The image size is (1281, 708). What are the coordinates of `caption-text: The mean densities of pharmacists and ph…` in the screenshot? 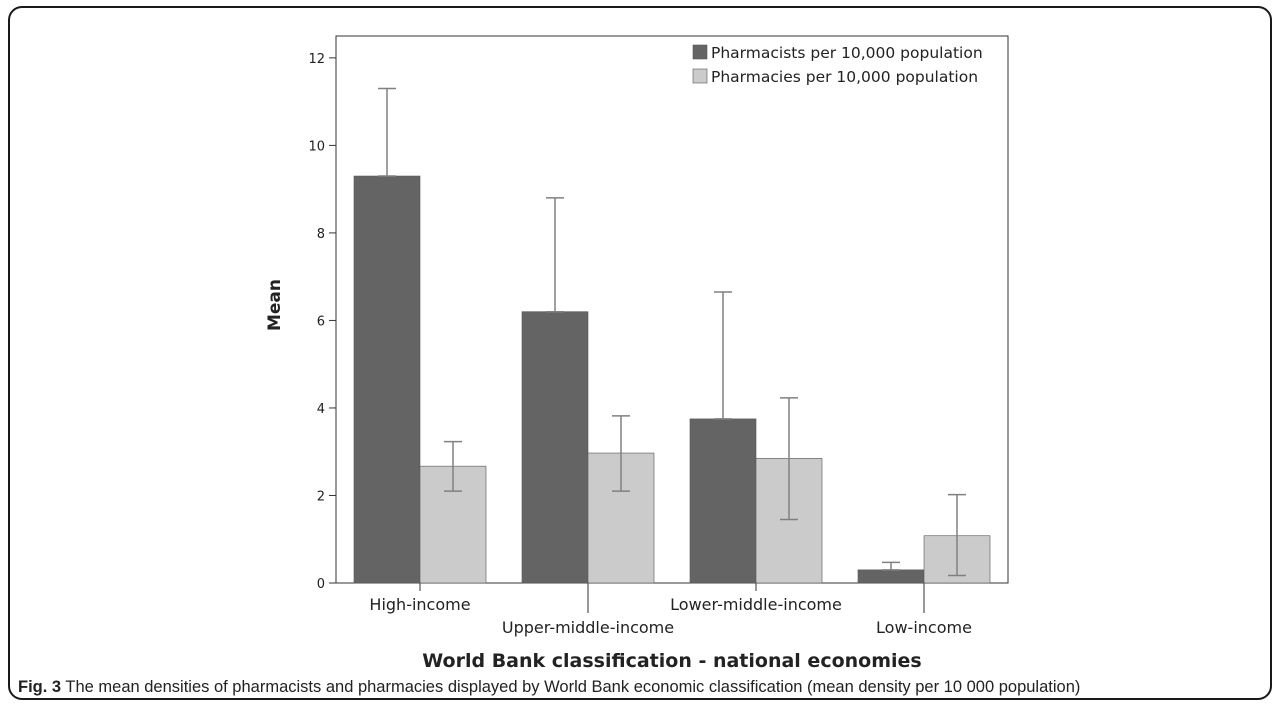 It's located at (571, 687).